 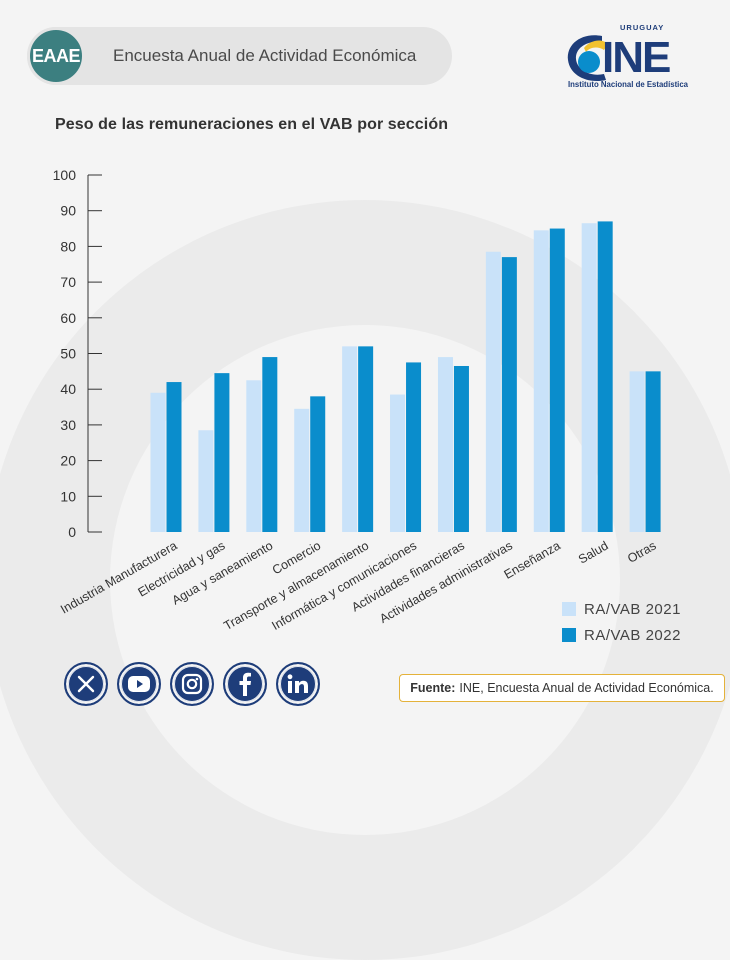 I want to click on legend-item-2021: RA/VAB 2021, so click(x=621, y=609).